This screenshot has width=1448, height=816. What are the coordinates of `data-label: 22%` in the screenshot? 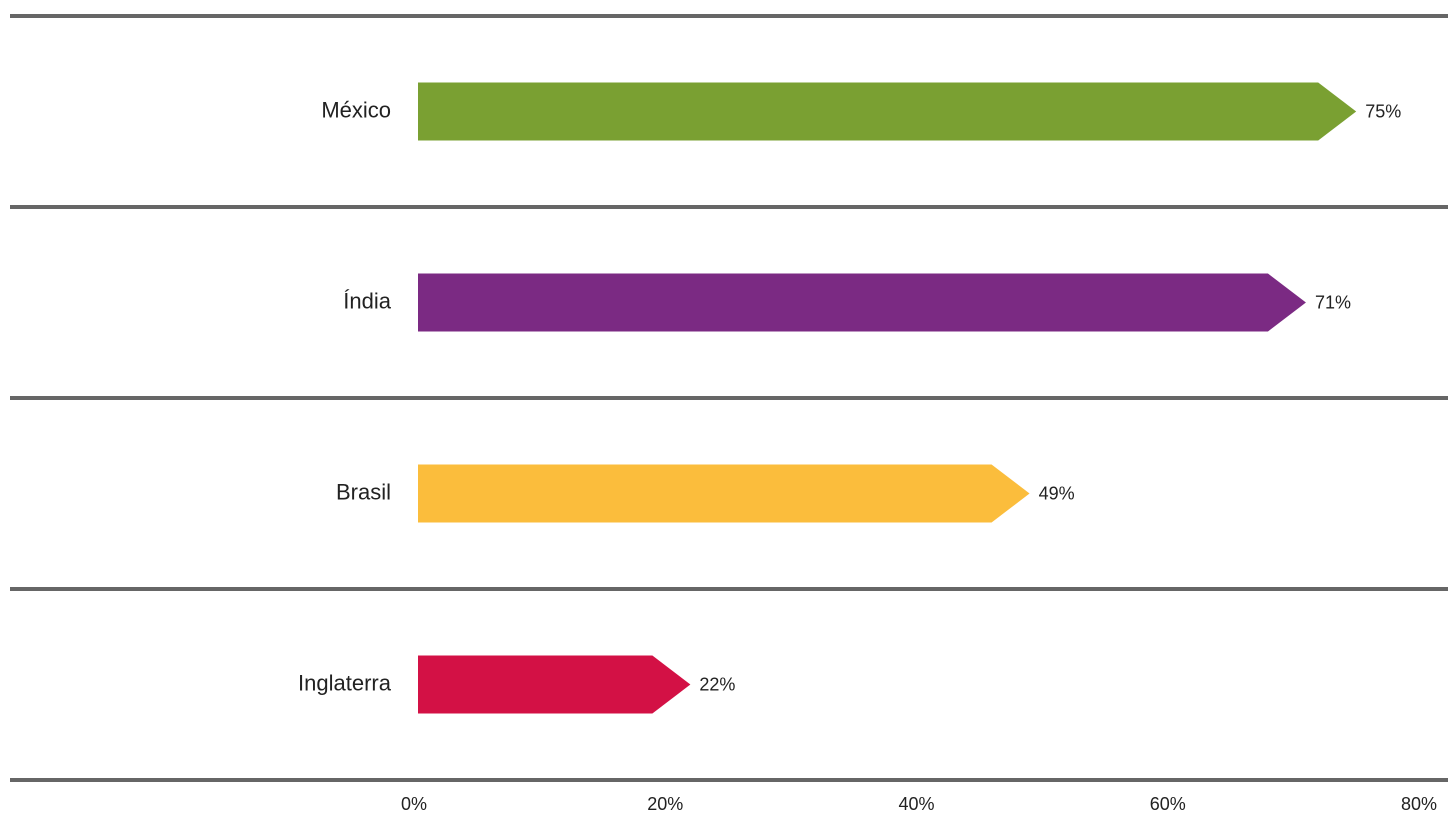 It's located at (717, 684).